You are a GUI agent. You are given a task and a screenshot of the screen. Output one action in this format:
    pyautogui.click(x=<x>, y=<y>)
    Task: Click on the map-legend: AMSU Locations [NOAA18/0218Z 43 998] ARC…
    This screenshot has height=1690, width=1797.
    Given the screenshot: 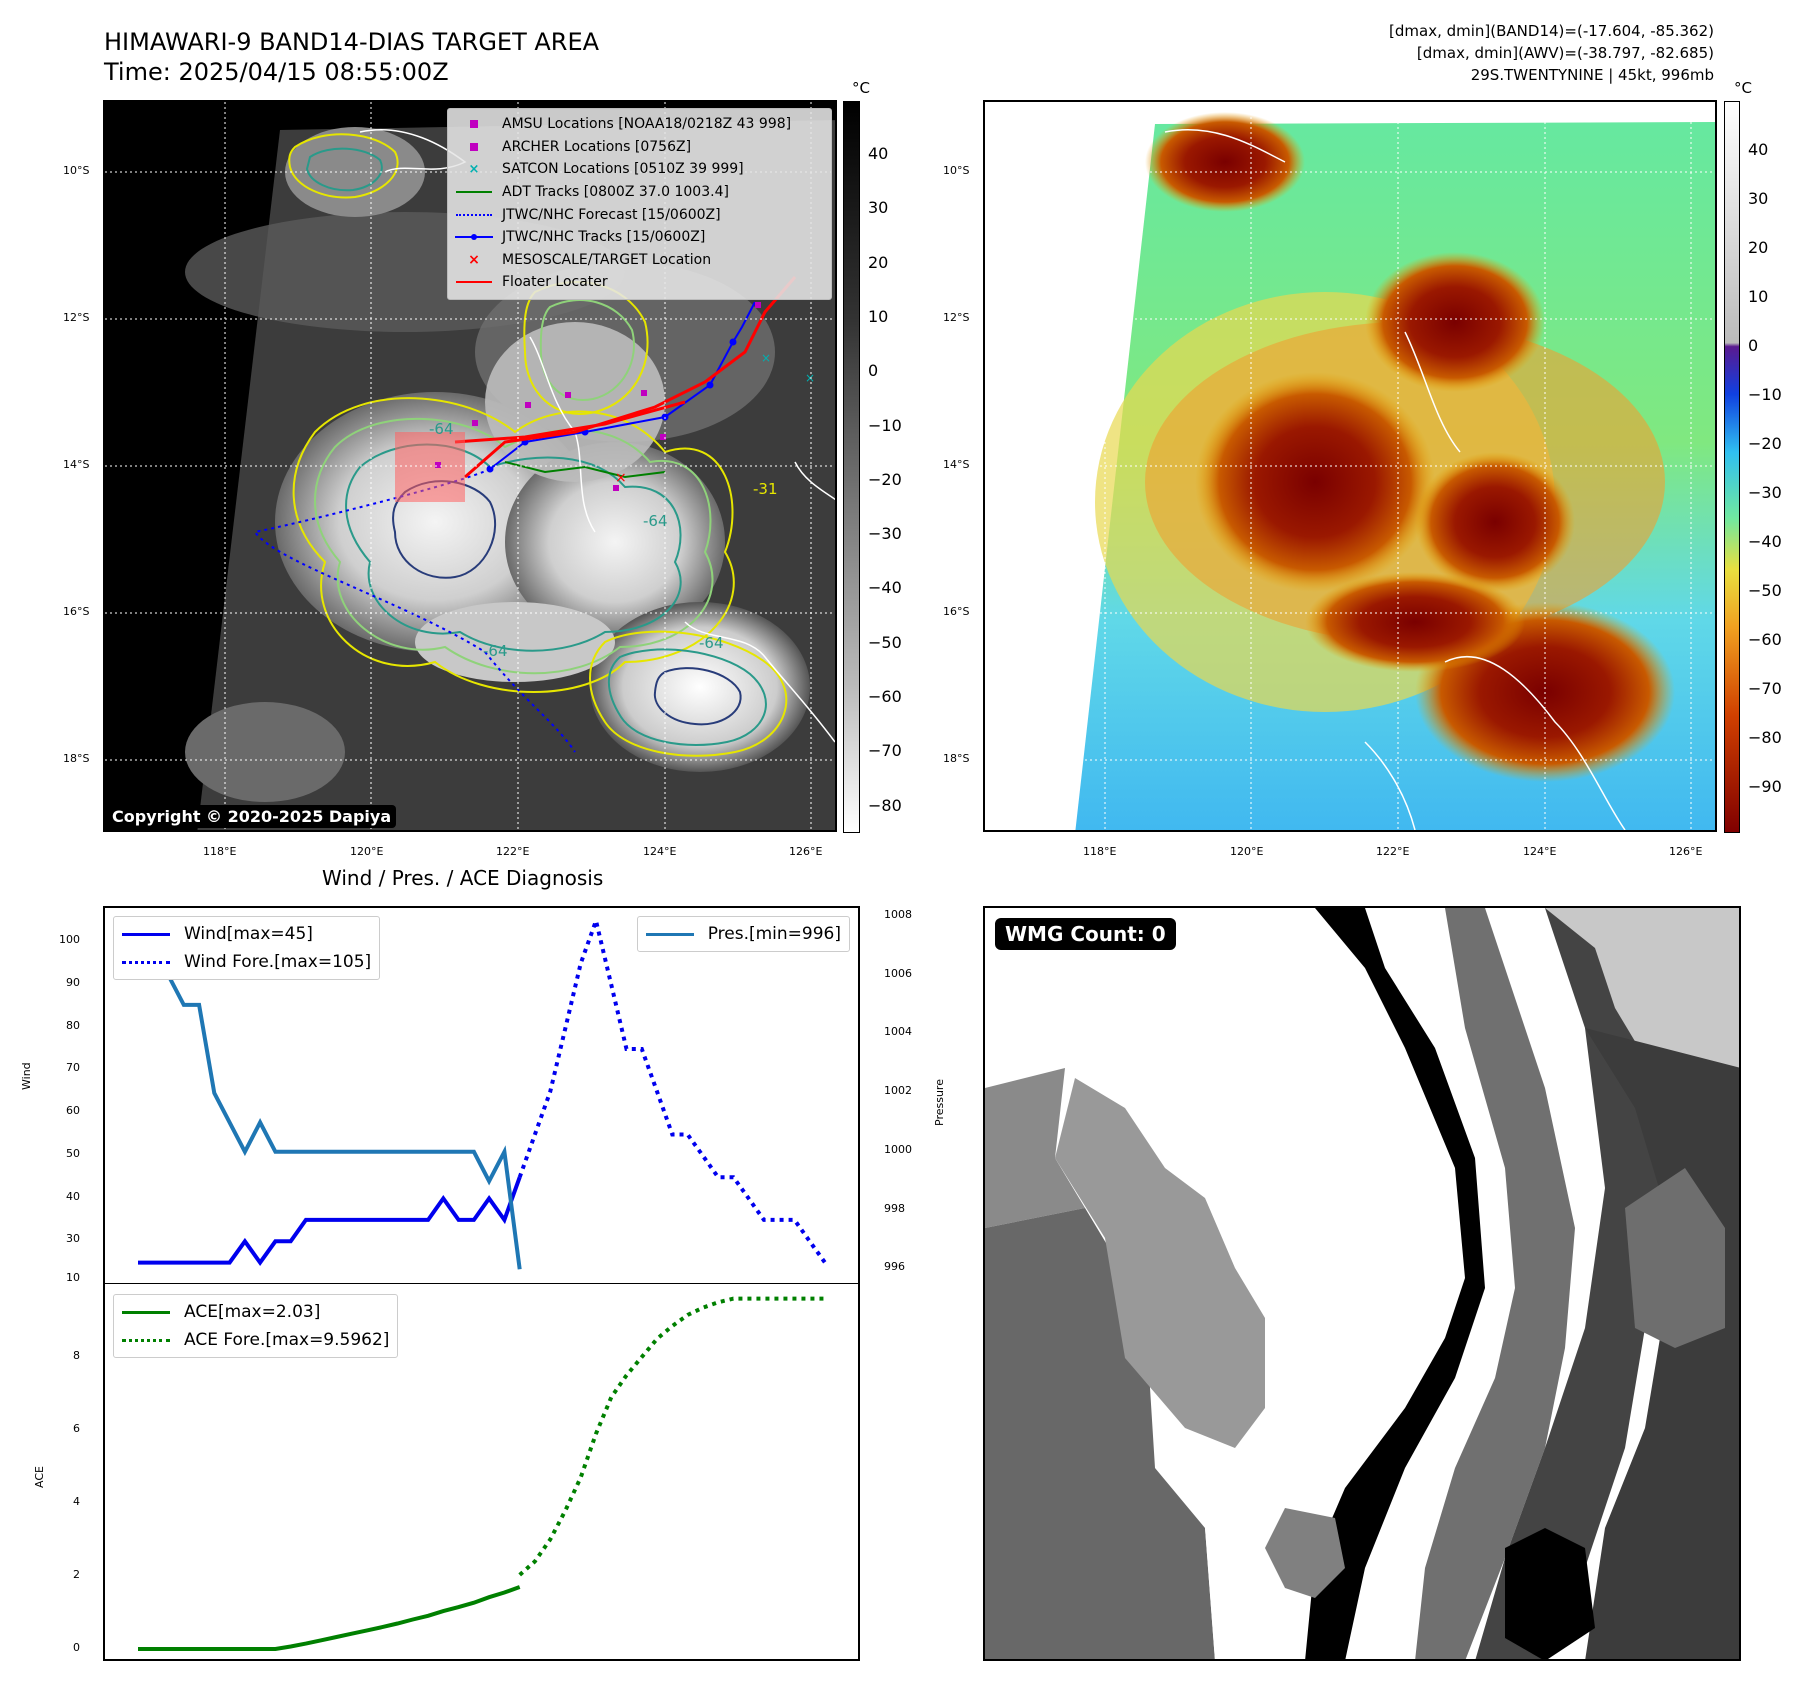 What is the action you would take?
    pyautogui.click(x=639, y=204)
    